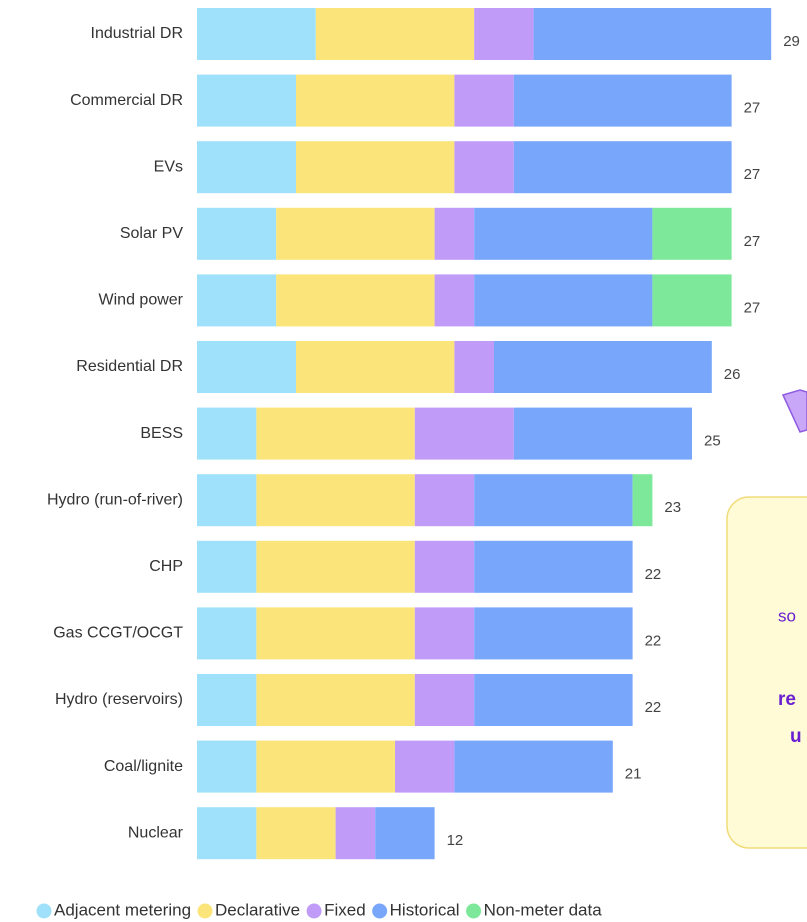 The height and width of the screenshot is (922, 807). What do you see at coordinates (161, 433) in the screenshot?
I see `category-label: BESS` at bounding box center [161, 433].